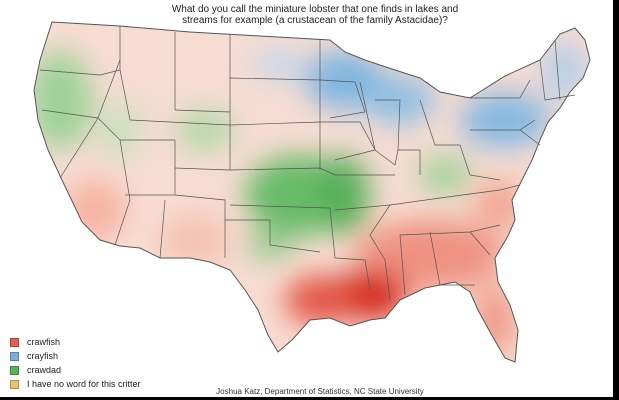  What do you see at coordinates (445, 175) in the screenshot?
I see `region-crawdad-appalachia` at bounding box center [445, 175].